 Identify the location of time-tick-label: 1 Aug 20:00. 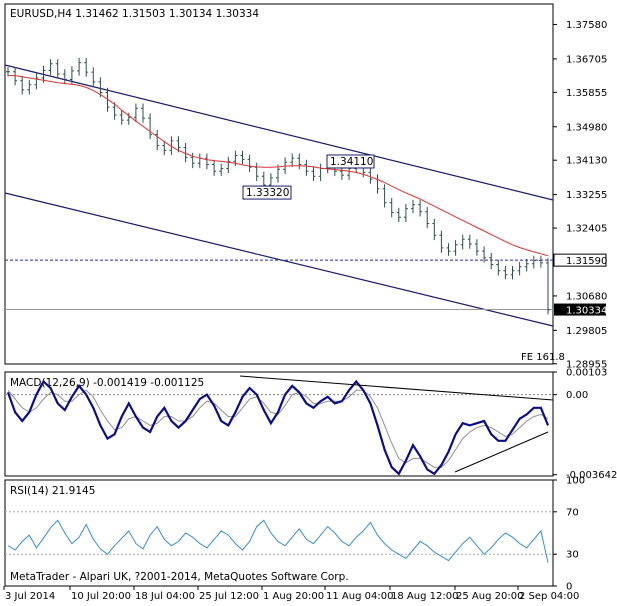
(293, 596).